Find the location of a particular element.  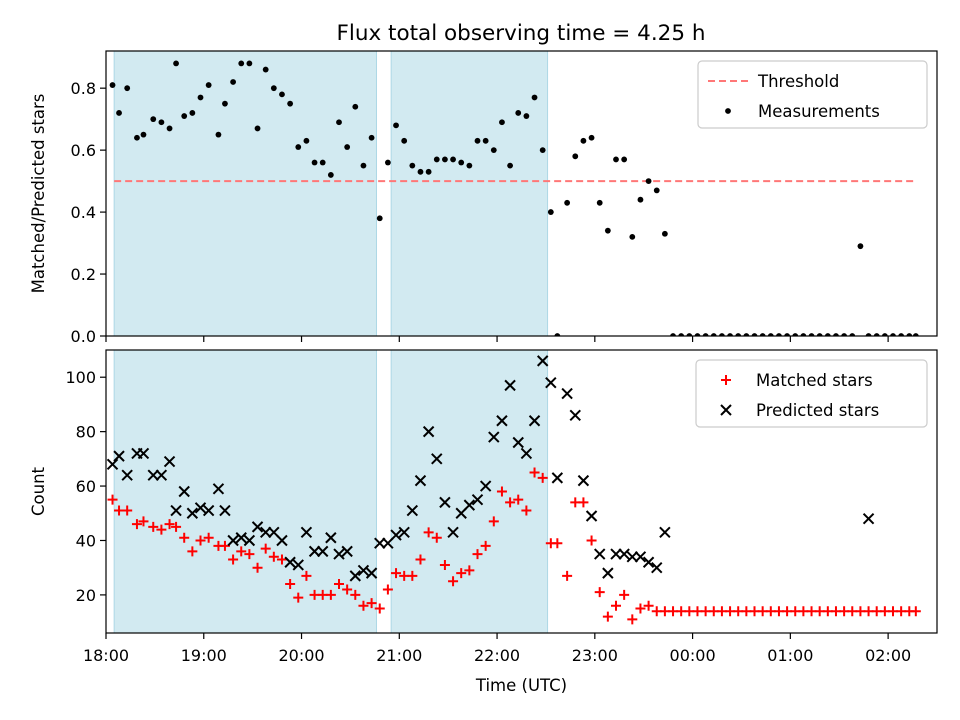

legend-entry-label: Measurements is located at coordinates (819, 111).